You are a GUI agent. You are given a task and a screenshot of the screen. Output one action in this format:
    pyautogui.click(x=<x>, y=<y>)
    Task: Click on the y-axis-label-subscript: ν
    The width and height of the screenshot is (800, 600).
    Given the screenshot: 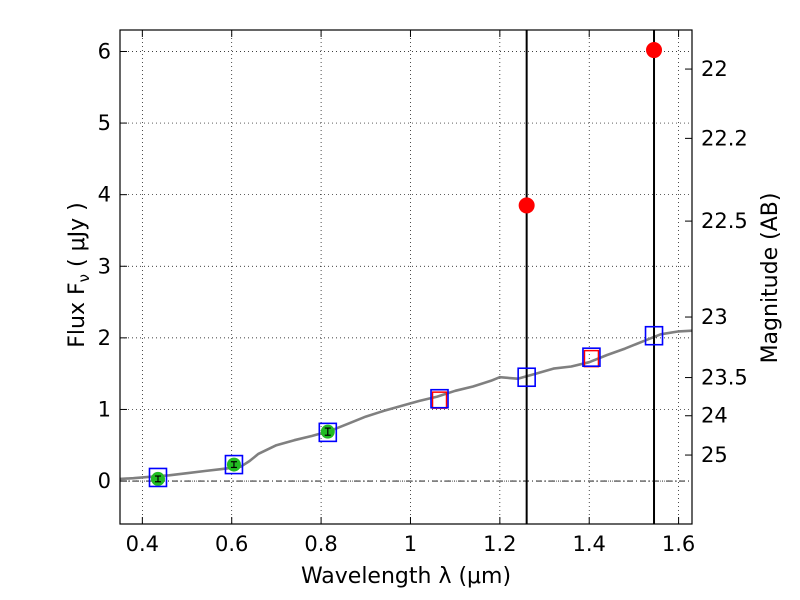 What is the action you would take?
    pyautogui.click(x=84, y=278)
    